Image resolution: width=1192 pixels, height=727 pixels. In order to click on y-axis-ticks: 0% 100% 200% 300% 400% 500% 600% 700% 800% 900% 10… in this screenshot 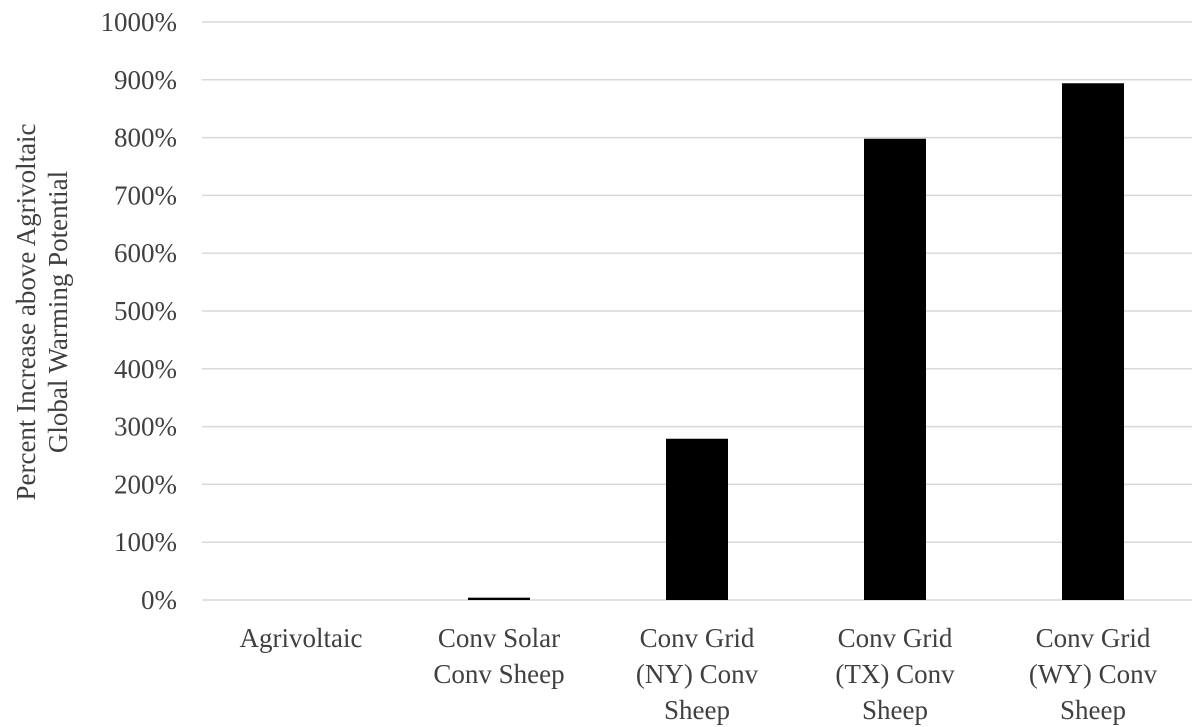, I will do `click(139, 311)`.